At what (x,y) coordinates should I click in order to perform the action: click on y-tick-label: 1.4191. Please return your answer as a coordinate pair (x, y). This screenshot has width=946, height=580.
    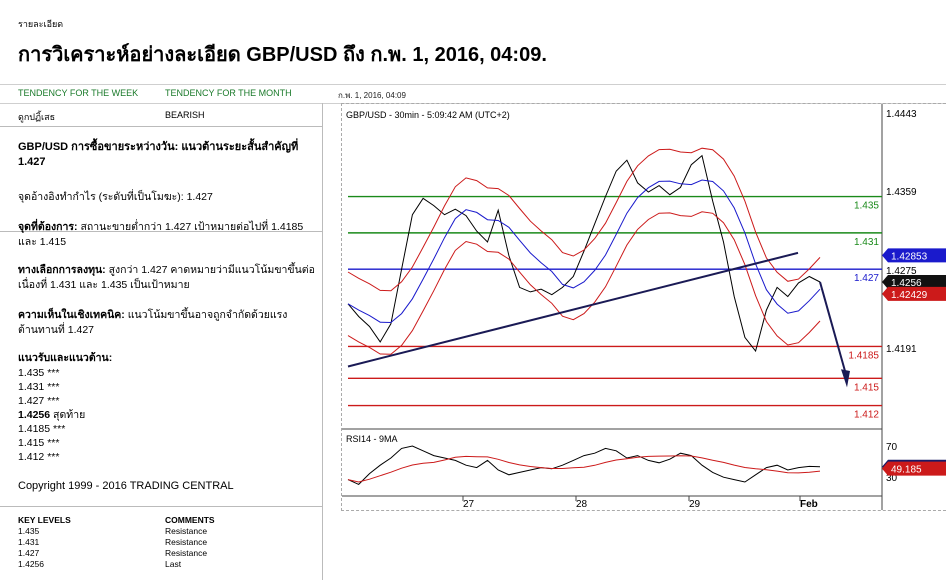
    Looking at the image, I should click on (901, 349).